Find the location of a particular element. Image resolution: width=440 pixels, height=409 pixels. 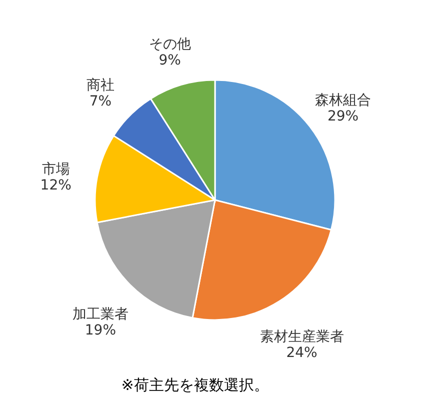

slice-label: 素材生産業者 is located at coordinates (302, 336).